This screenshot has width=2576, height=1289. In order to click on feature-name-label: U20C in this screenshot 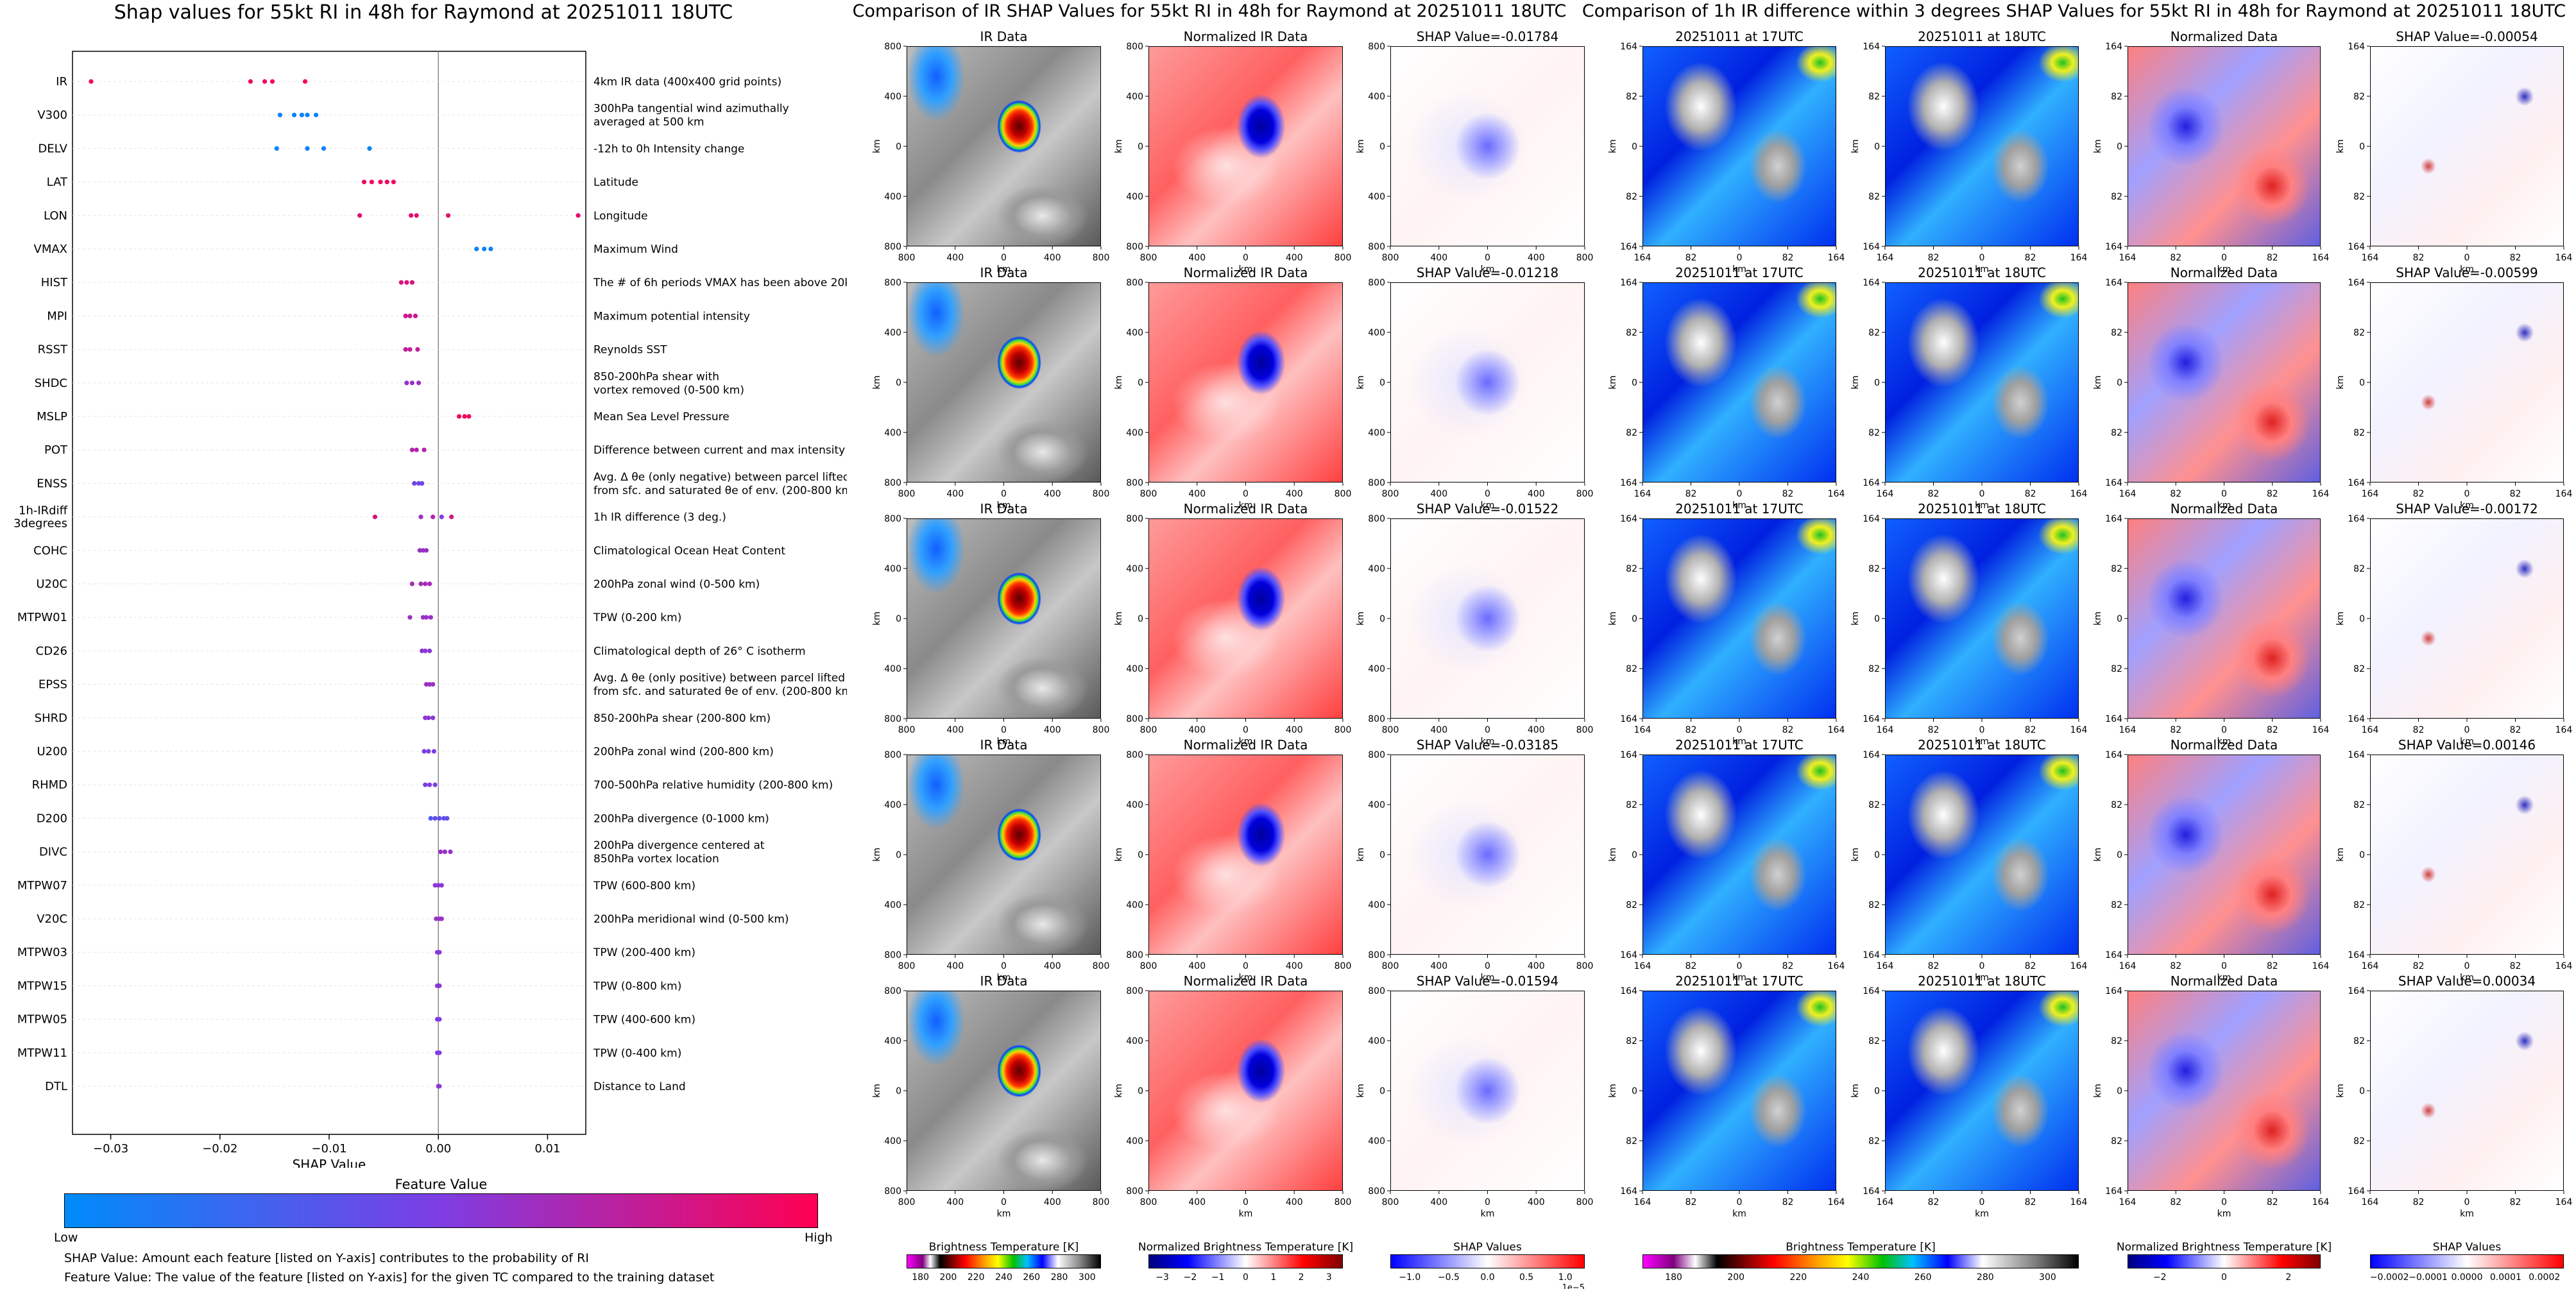, I will do `click(51, 584)`.